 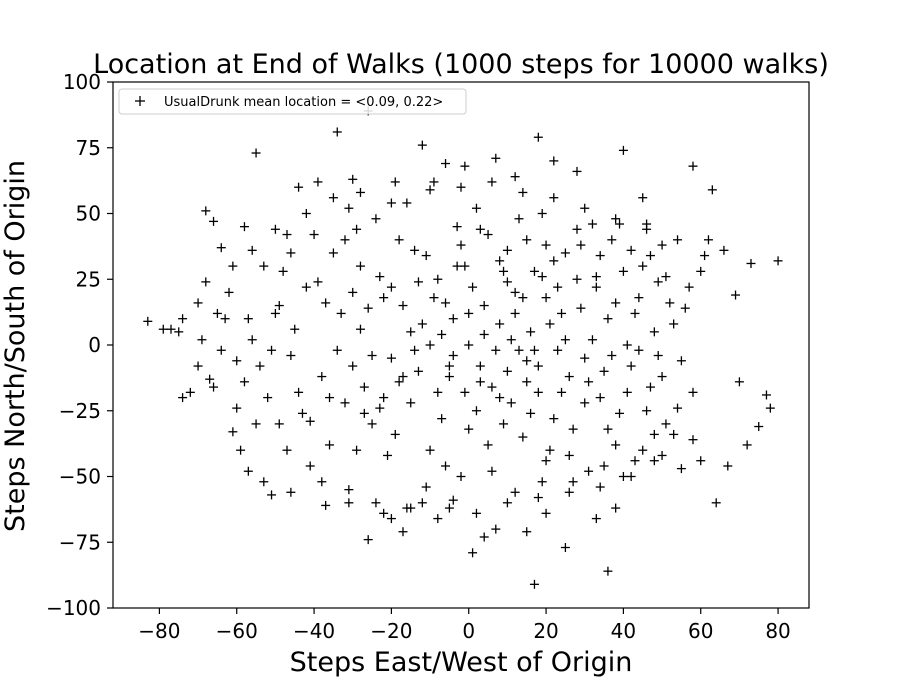 I want to click on x-axis-label: Steps East/West of Origin, so click(x=461, y=662).